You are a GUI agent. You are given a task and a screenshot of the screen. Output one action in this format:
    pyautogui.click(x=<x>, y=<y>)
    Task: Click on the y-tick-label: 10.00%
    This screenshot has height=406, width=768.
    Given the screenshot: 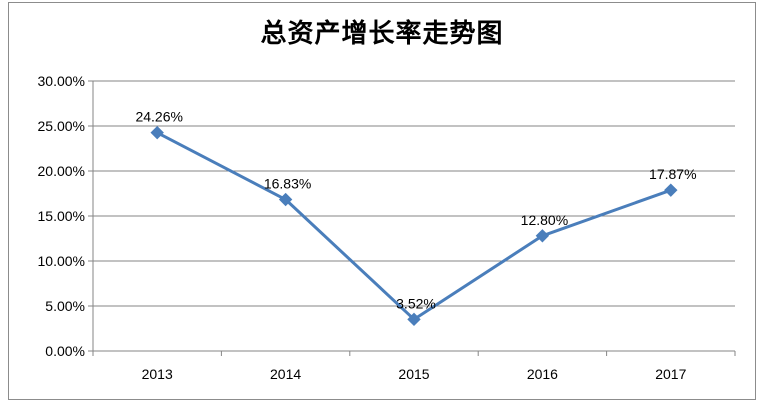 What is the action you would take?
    pyautogui.click(x=61, y=261)
    